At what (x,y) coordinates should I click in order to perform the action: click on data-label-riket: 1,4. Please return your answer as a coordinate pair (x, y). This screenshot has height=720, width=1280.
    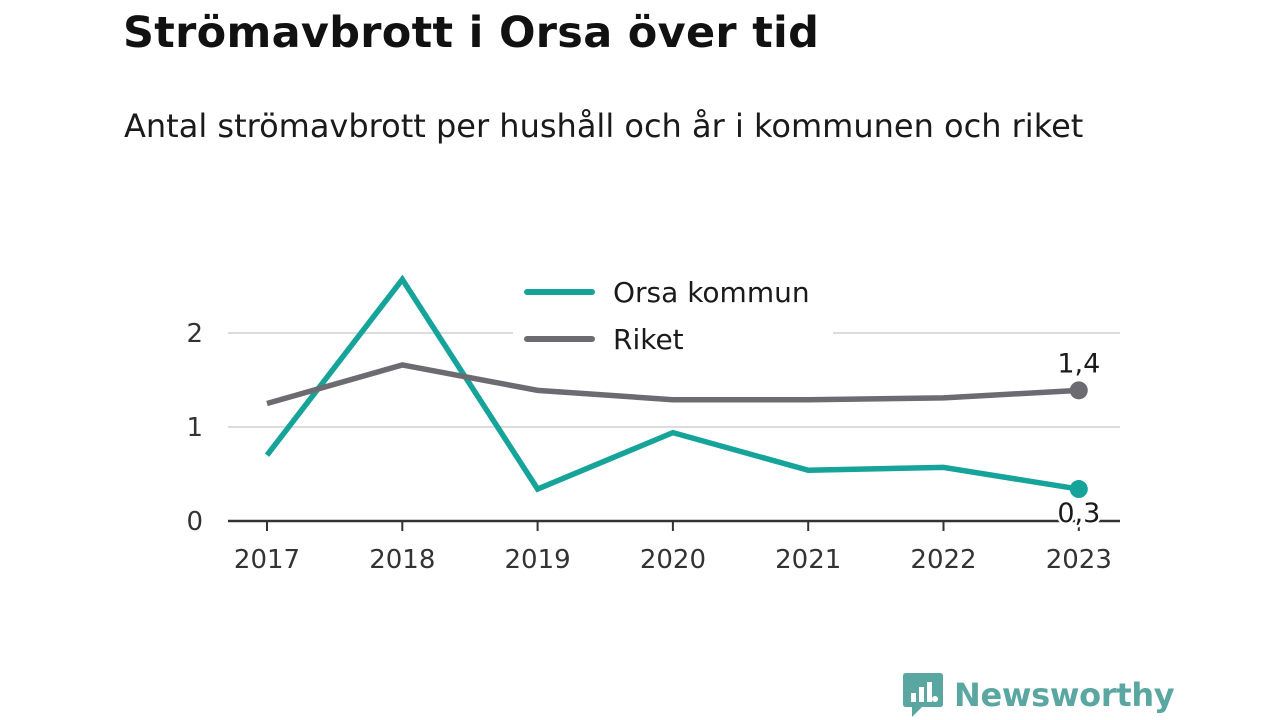
    Looking at the image, I should click on (1078, 363).